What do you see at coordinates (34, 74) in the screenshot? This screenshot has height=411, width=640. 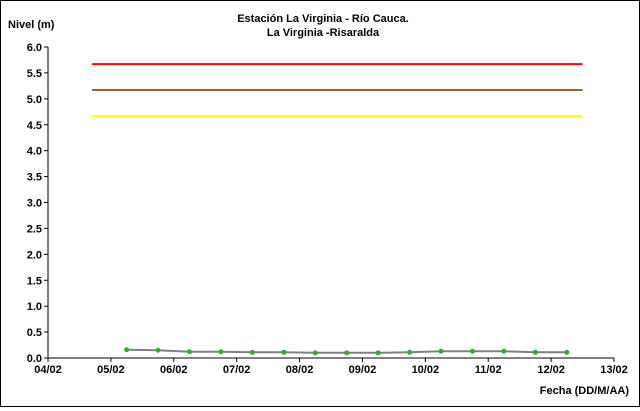 I see `y-tick-label: 5.5` at bounding box center [34, 74].